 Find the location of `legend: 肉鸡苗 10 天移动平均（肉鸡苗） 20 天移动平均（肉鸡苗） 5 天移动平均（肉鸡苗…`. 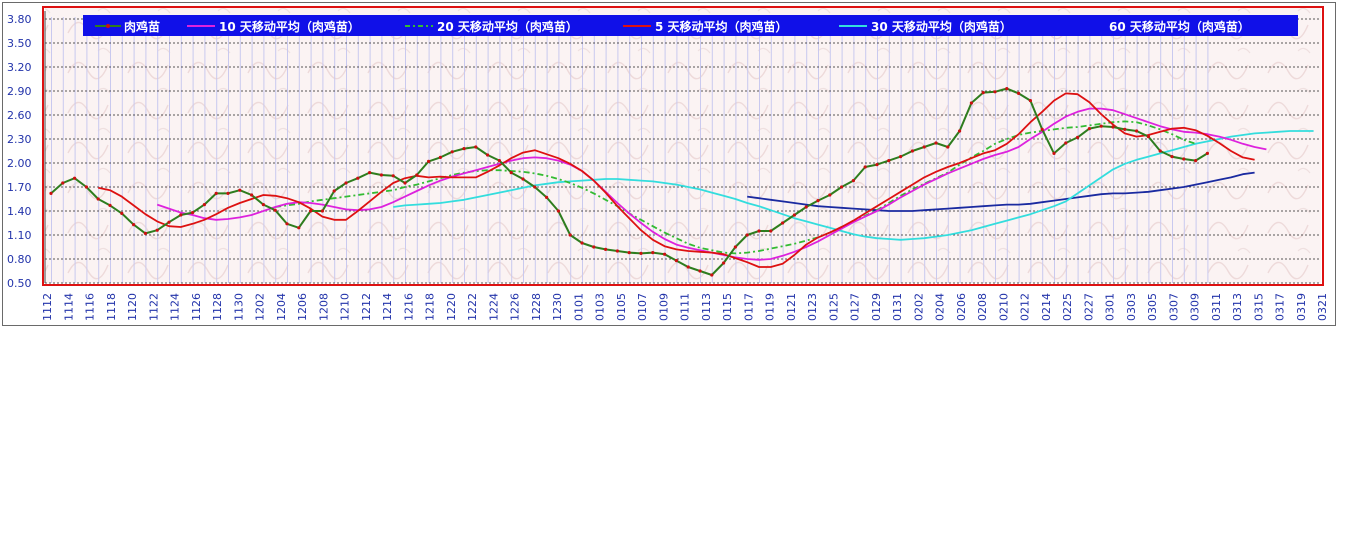

legend: 肉鸡苗 10 天移动平均（肉鸡苗） 20 天移动平均（肉鸡苗） 5 天移动平均（肉鸡苗… is located at coordinates (690, 25).